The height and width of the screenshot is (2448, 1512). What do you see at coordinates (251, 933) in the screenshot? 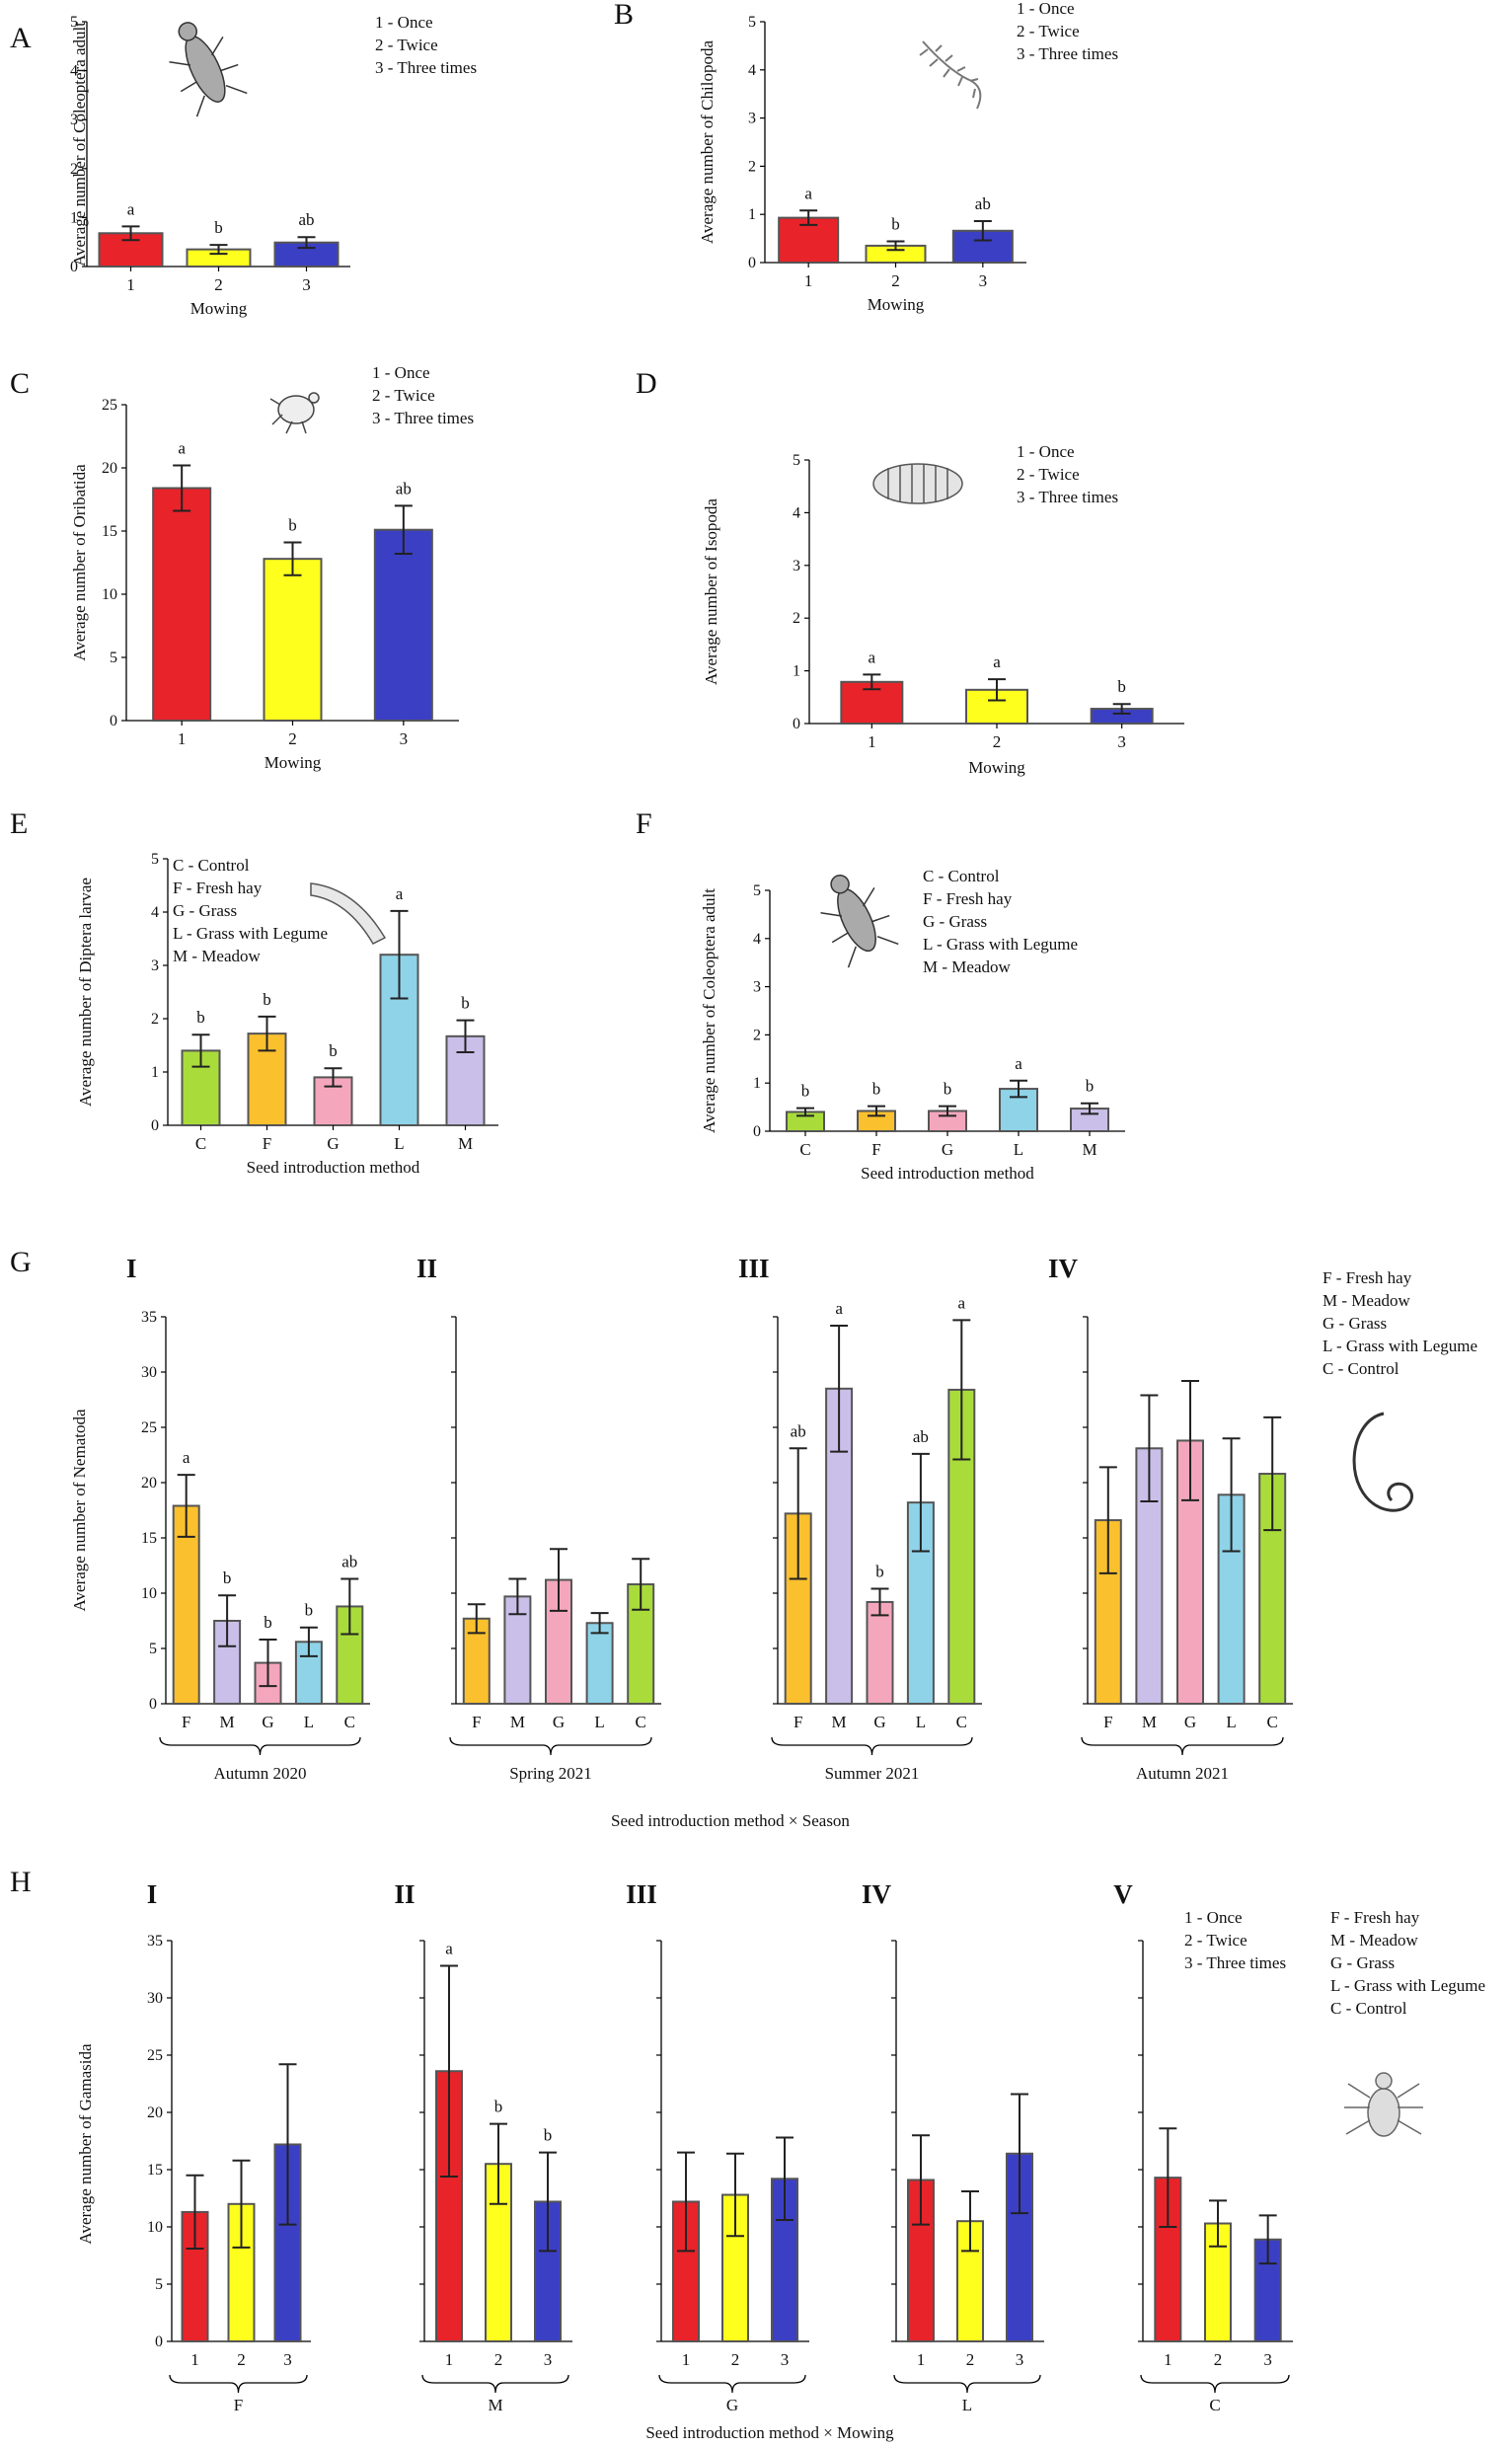
I see `legend-entry: L - Grass with Legume` at bounding box center [251, 933].